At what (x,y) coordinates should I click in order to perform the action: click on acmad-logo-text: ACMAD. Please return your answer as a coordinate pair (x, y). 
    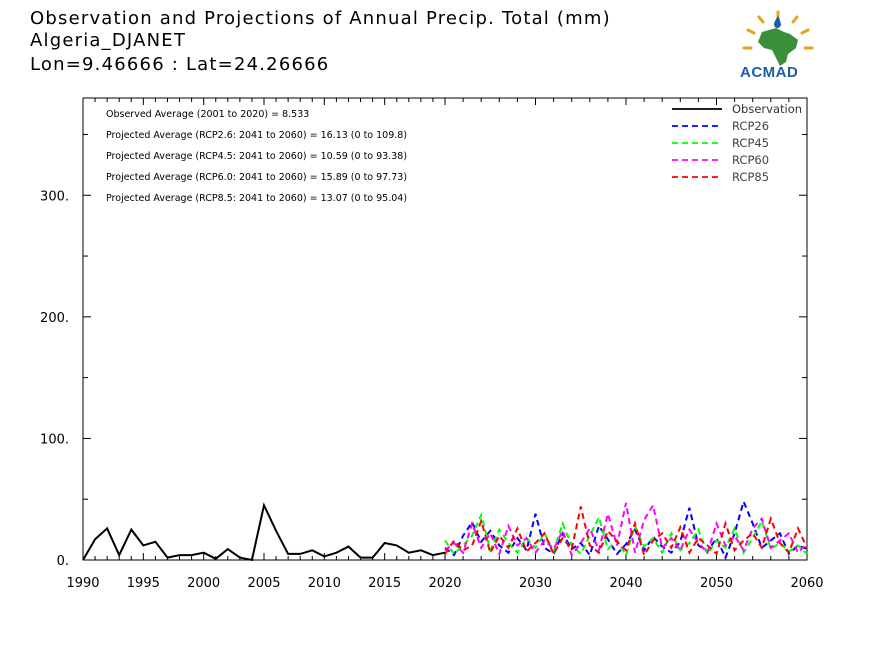
    Looking at the image, I should click on (769, 72).